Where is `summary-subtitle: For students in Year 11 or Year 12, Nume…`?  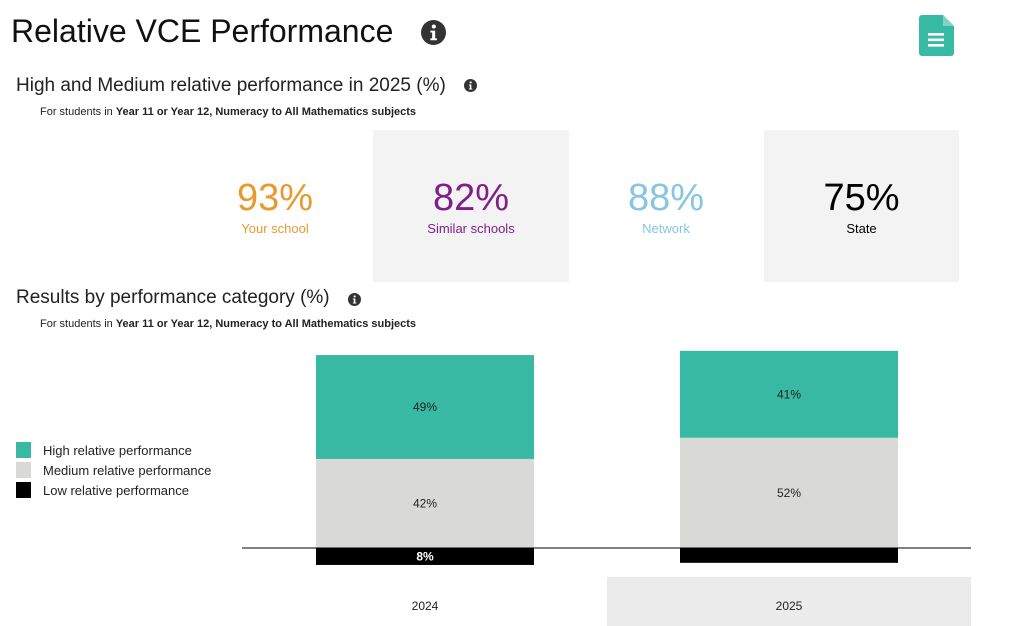 summary-subtitle: For students in Year 11 or Year 12, Nume… is located at coordinates (228, 112).